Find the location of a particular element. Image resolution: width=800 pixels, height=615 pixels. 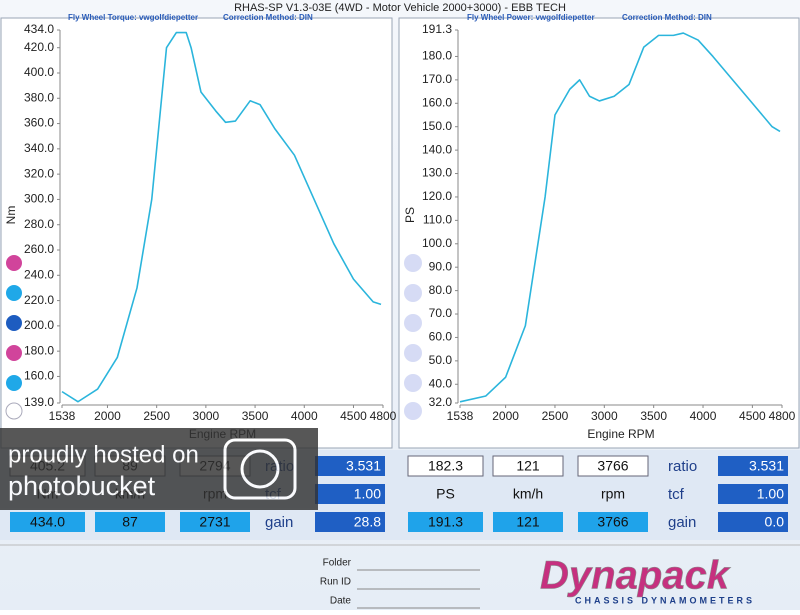

y-tick-label: 300.0 is located at coordinates (39, 199).